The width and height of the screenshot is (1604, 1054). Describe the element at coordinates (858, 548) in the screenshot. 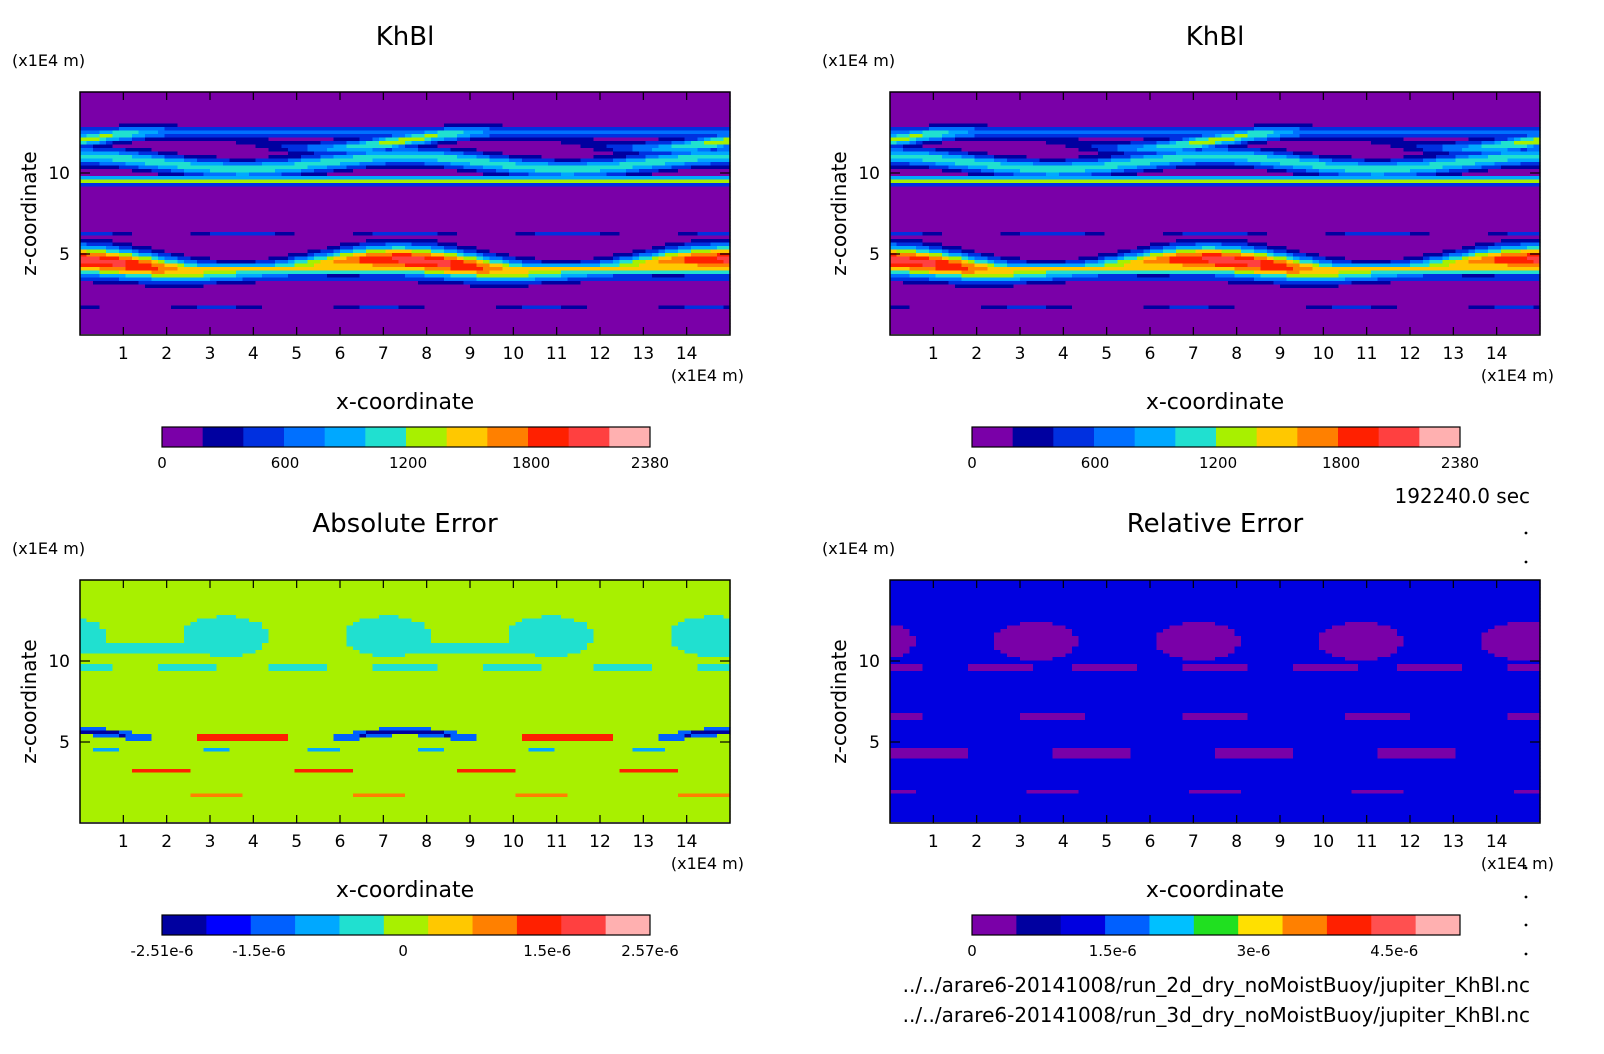

I see `y-unit-label: (x1E4 m)` at that location.